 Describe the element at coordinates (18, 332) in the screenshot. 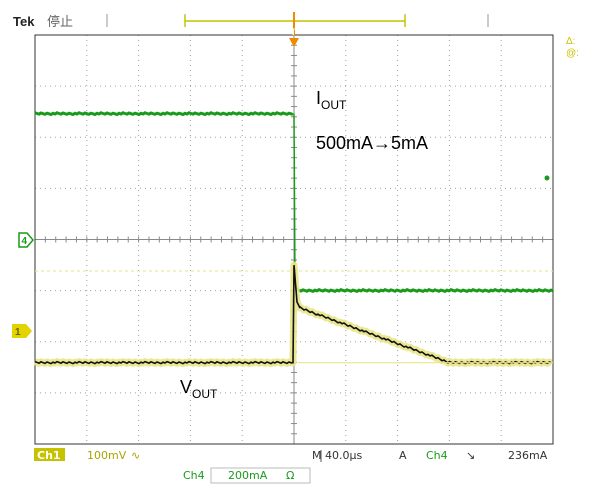

I see `ch1-marker-label: 1` at that location.